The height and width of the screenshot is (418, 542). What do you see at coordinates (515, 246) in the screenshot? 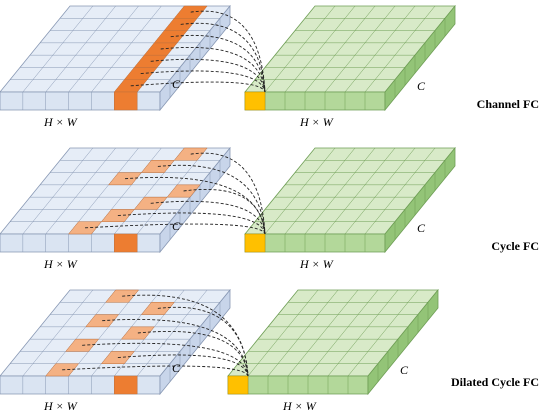
I see `panel-name: Cycle FC` at bounding box center [515, 246].